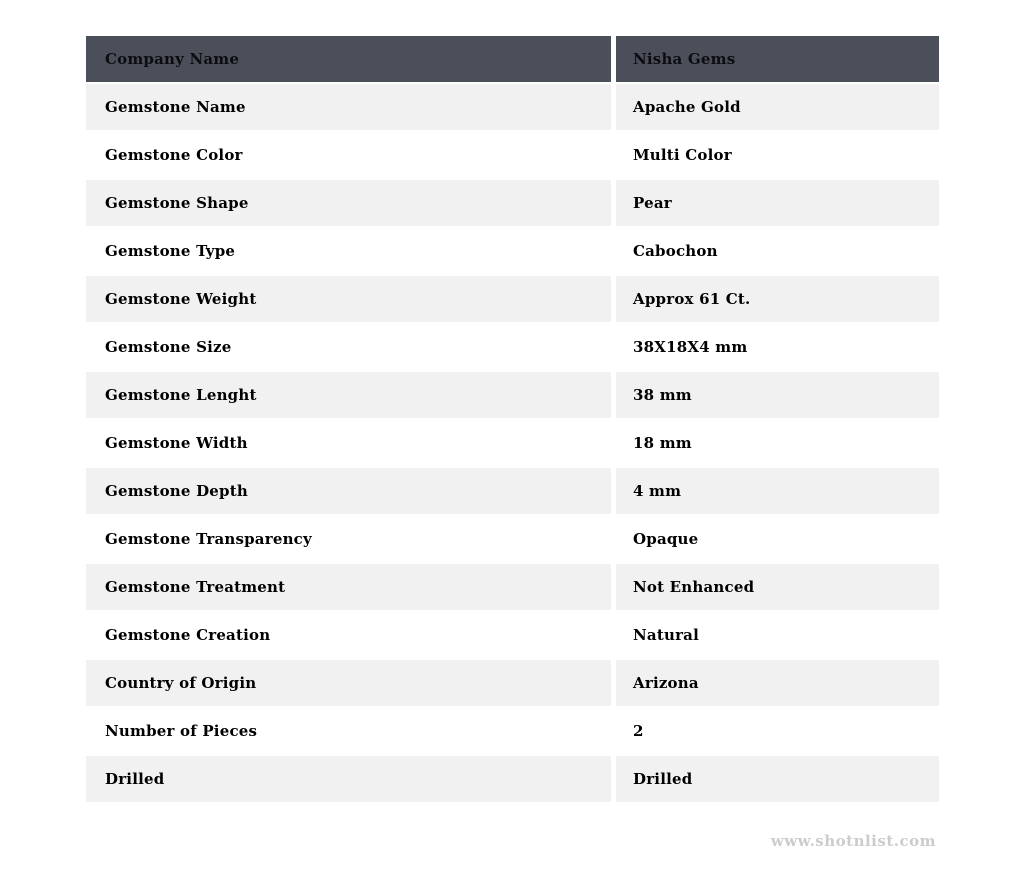 The height and width of the screenshot is (882, 1024). Describe the element at coordinates (348, 491) in the screenshot. I see `table-row-label: Gemstone Depth` at that location.